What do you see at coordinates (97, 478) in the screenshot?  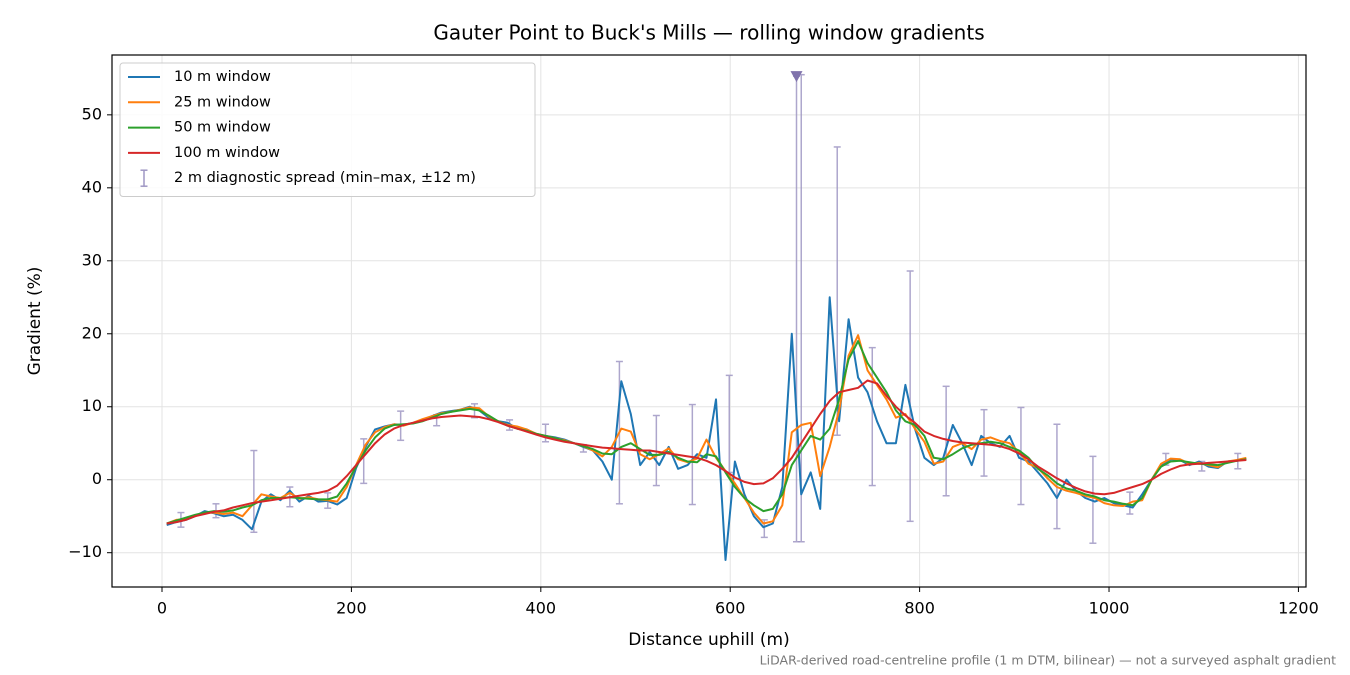 I see `y-tick-label: 0` at bounding box center [97, 478].